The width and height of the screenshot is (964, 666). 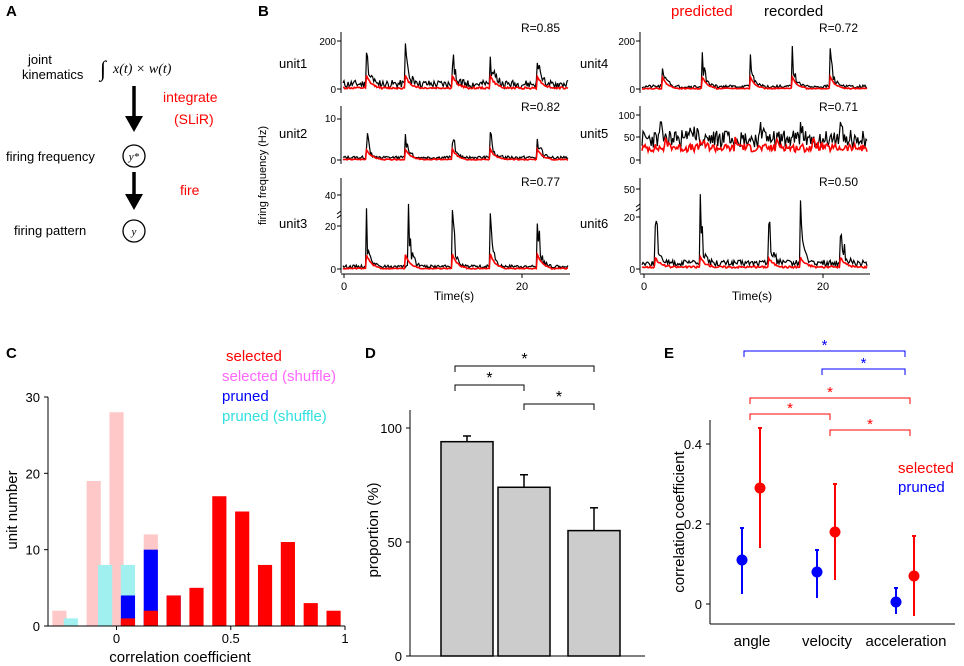 I want to click on d-ticks: 0 50 100, so click(x=395, y=542).